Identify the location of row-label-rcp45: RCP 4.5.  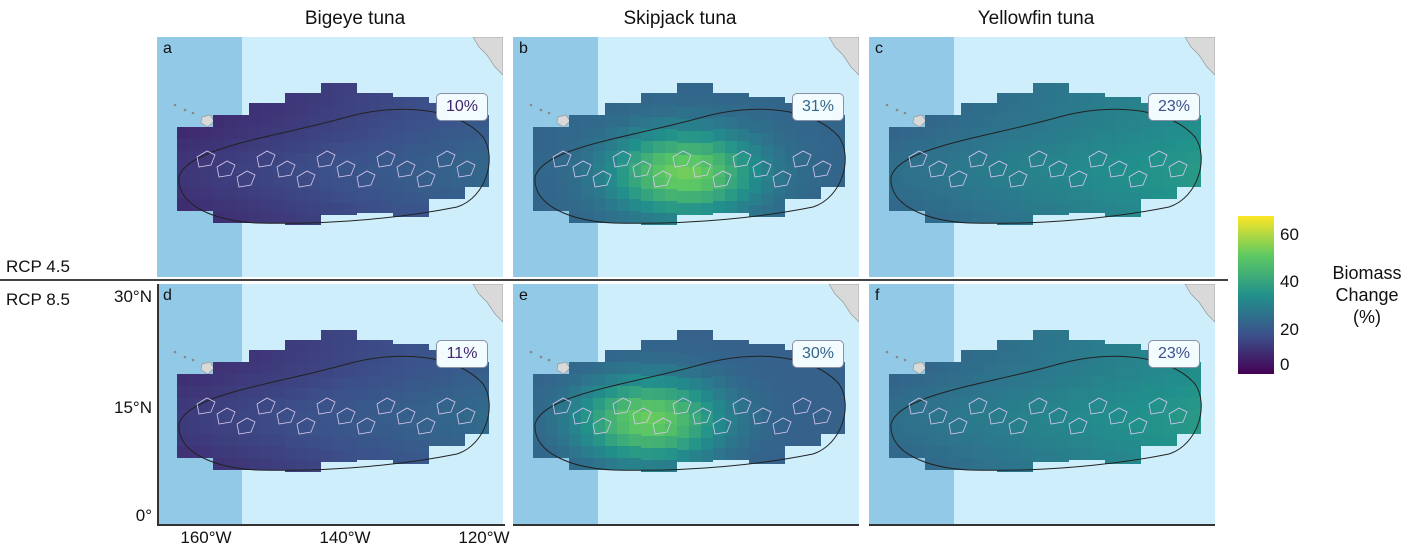
(38, 266).